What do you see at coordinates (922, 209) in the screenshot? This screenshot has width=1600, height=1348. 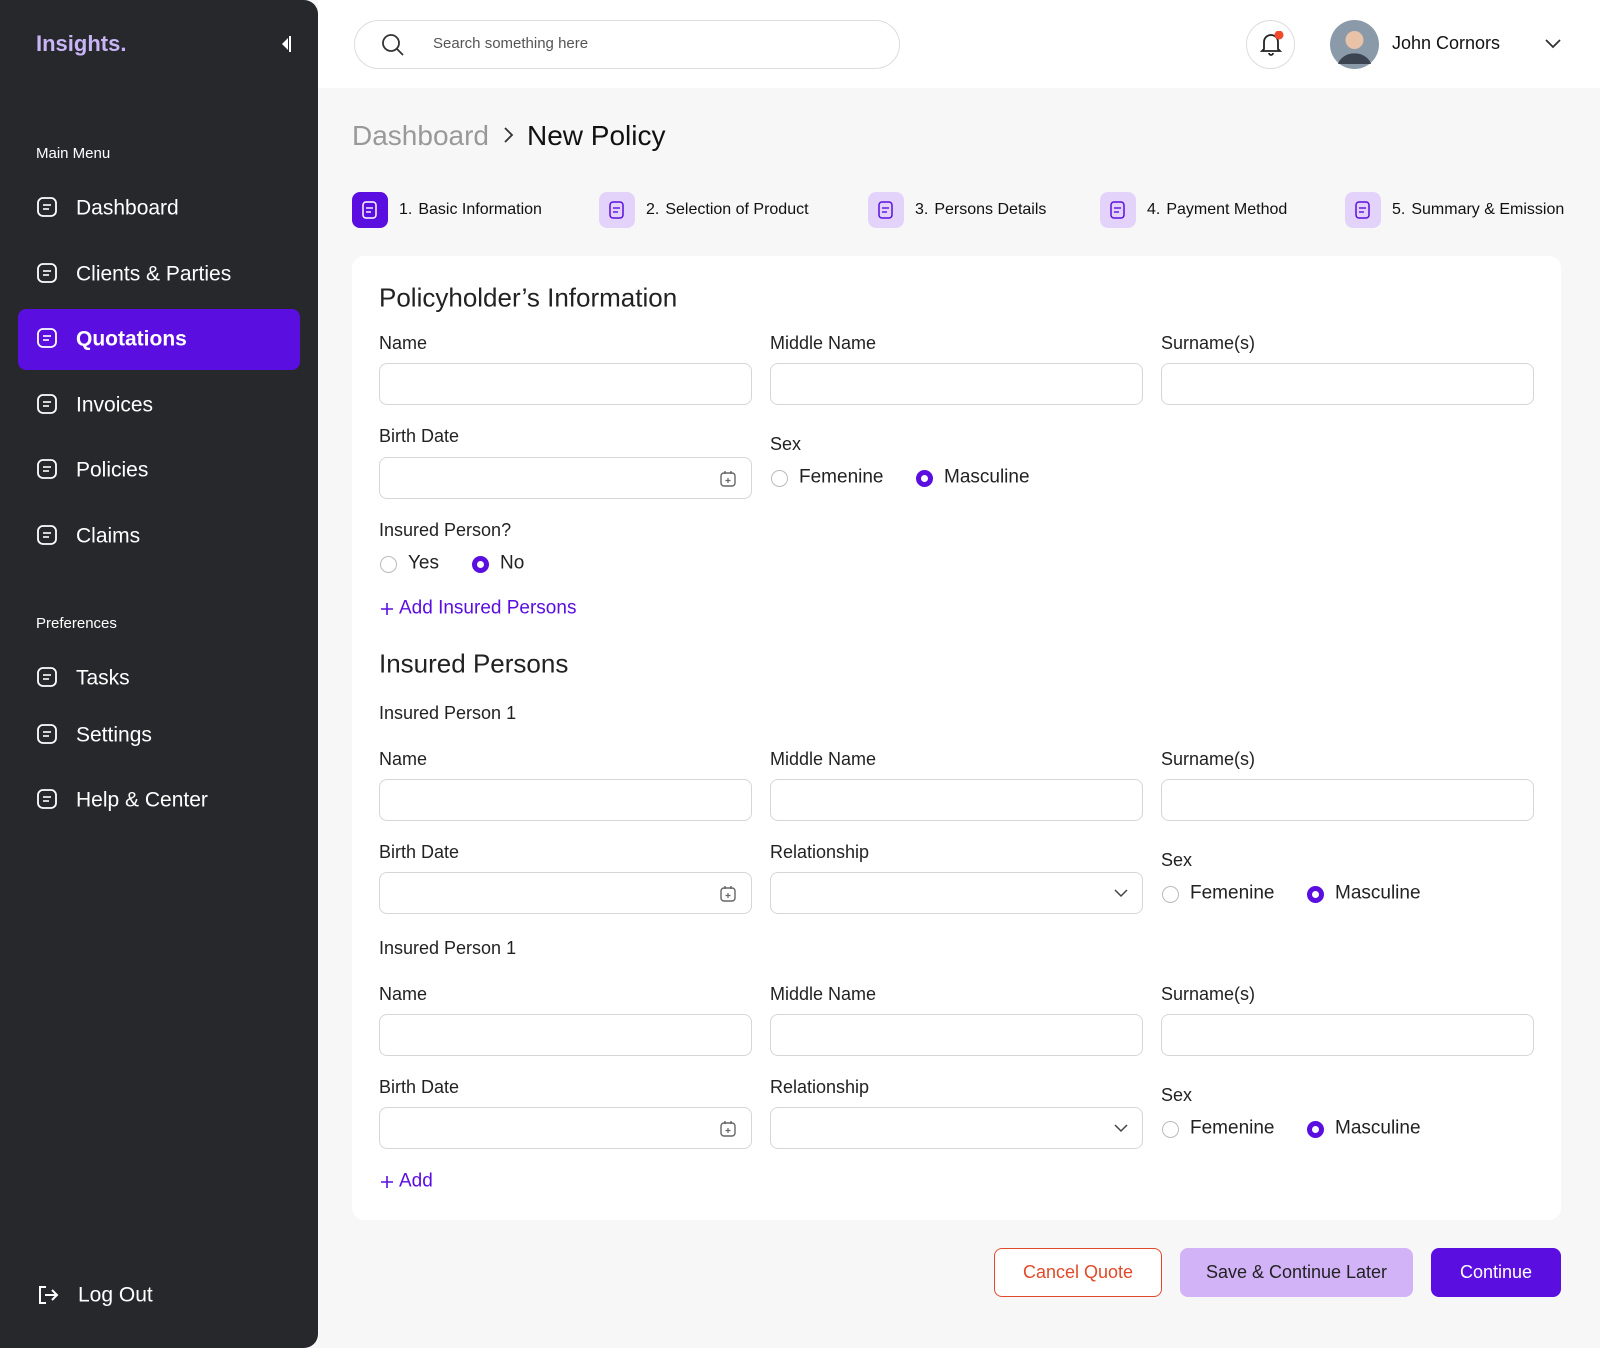 I see `step-number: 3.` at bounding box center [922, 209].